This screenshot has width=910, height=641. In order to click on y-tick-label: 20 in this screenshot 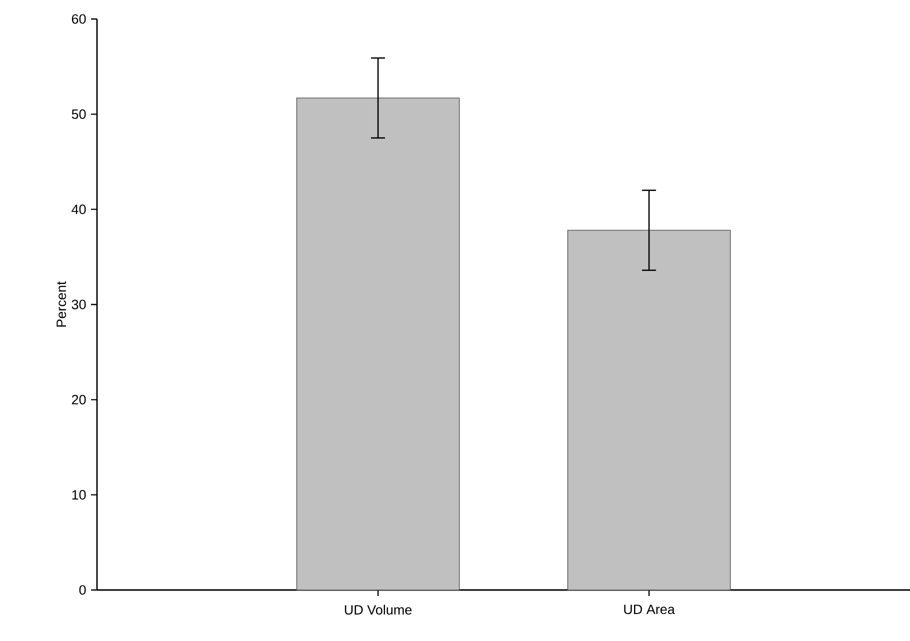, I will do `click(79, 399)`.